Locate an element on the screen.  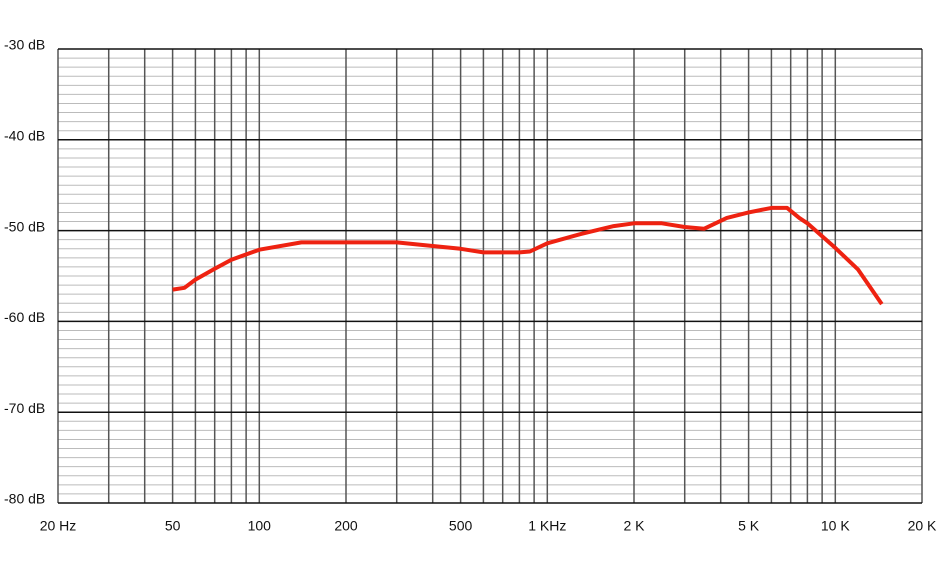
y-tick-label: -80 dB is located at coordinates (24, 499).